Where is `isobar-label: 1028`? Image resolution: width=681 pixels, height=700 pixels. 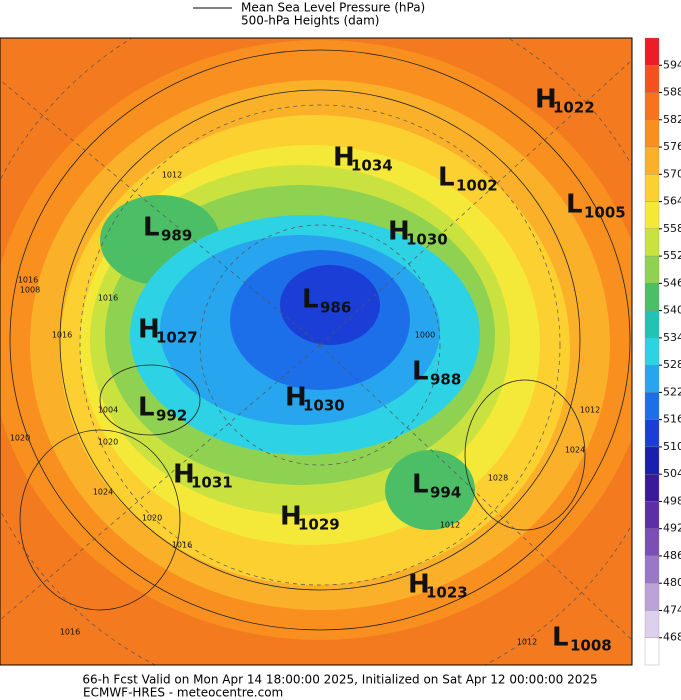 isobar-label: 1028 is located at coordinates (498, 478).